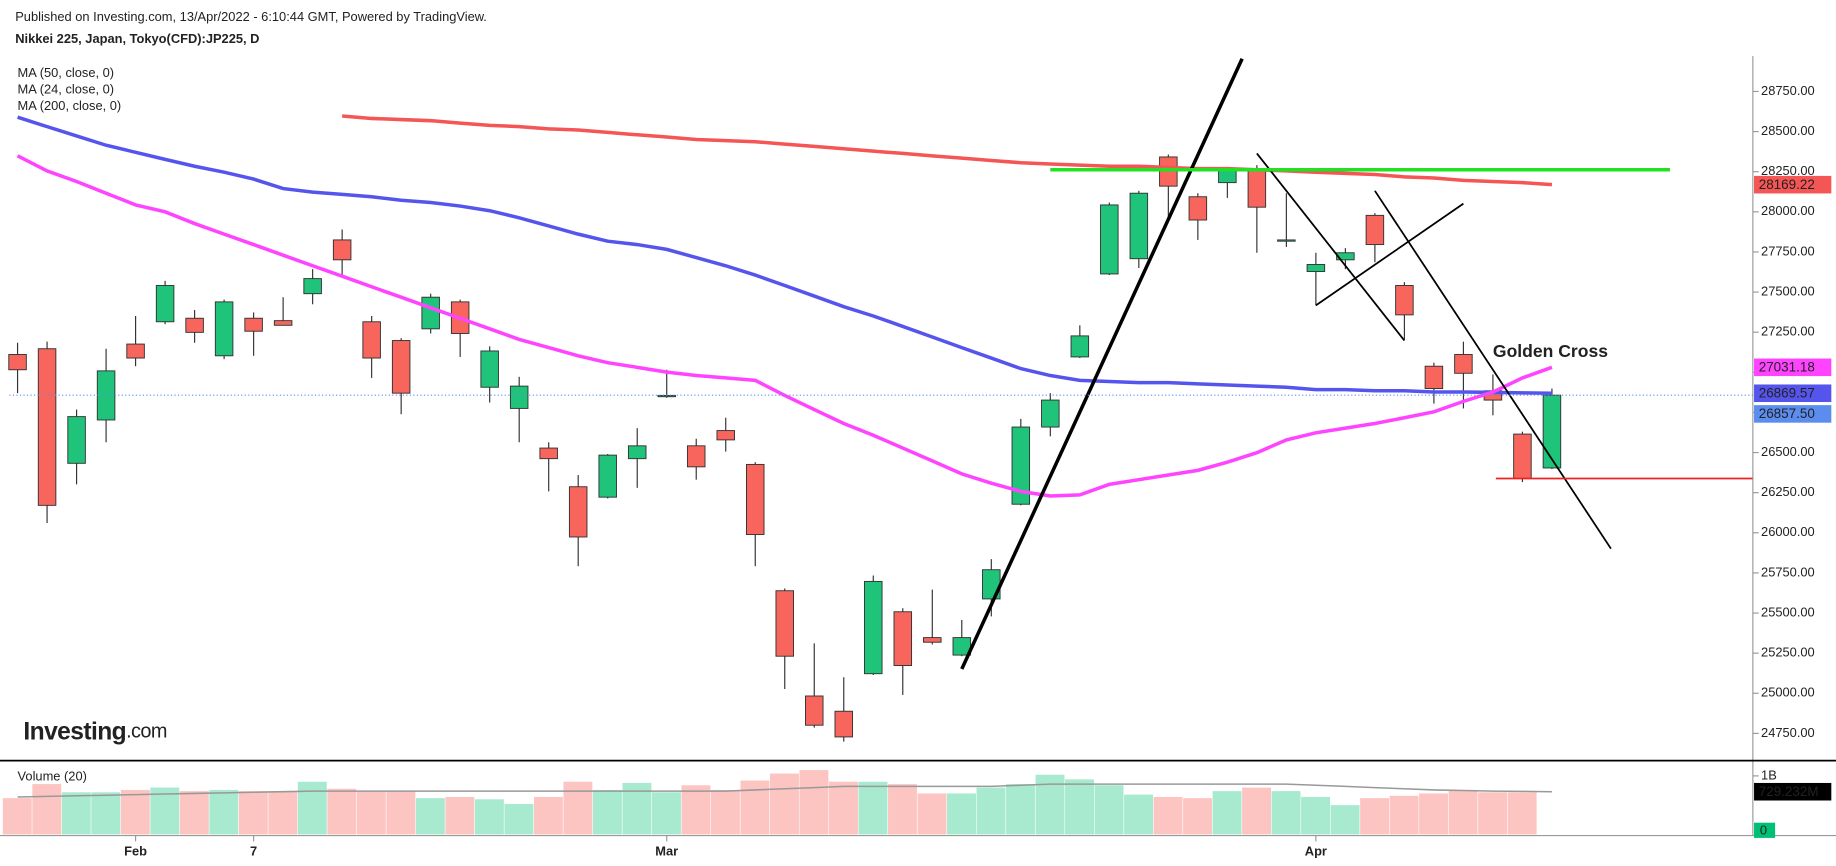  I want to click on ma-line, so click(947, 150).